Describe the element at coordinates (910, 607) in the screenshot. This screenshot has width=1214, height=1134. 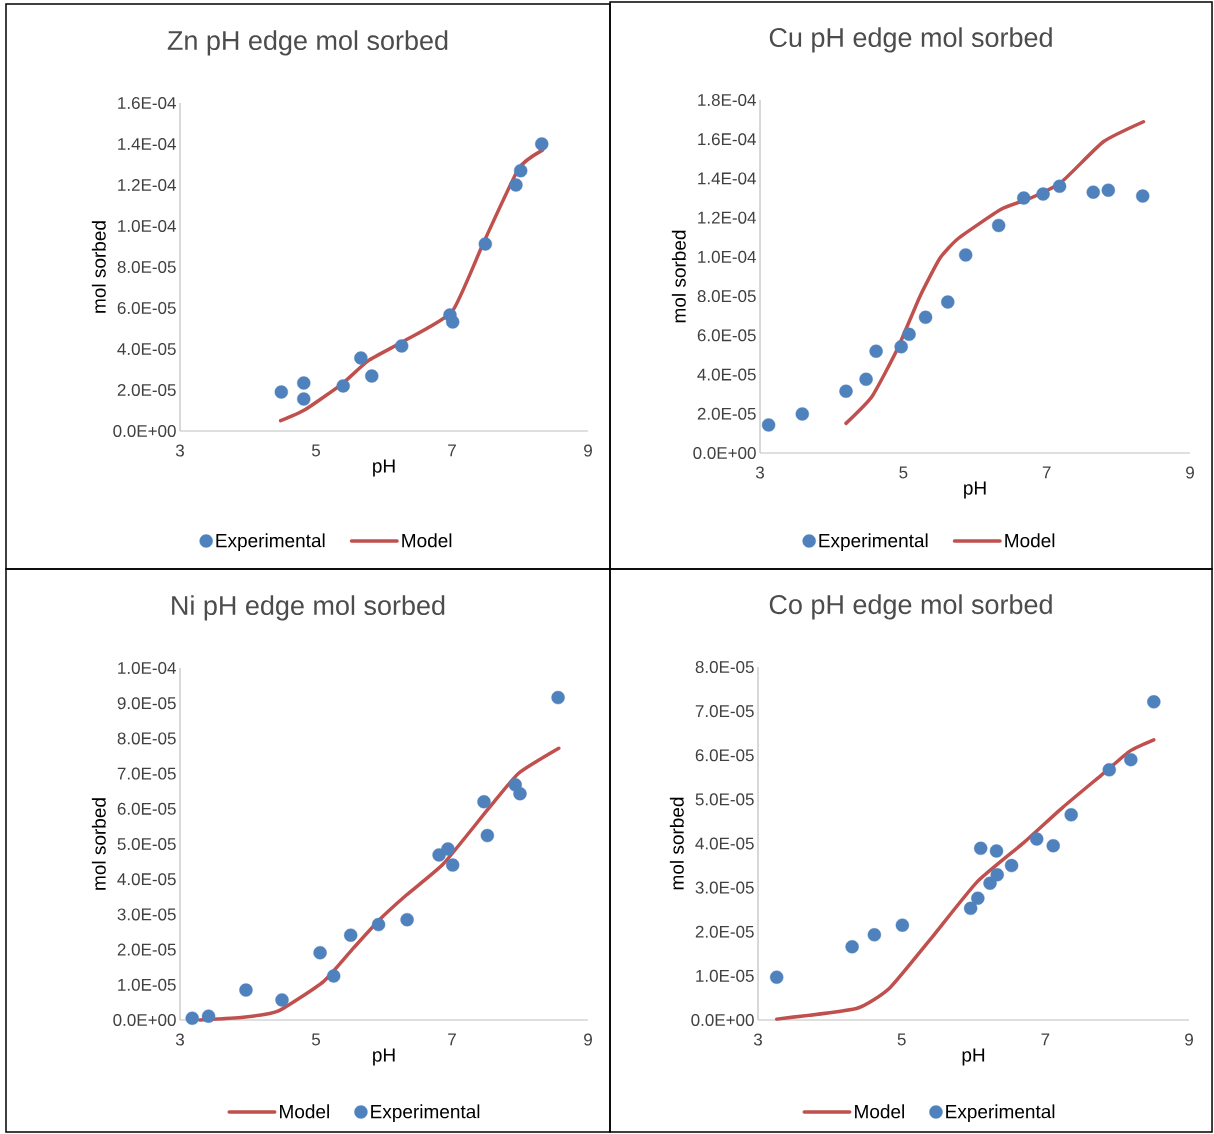
I see `chart-title: Co pH edge mol sorbed` at that location.